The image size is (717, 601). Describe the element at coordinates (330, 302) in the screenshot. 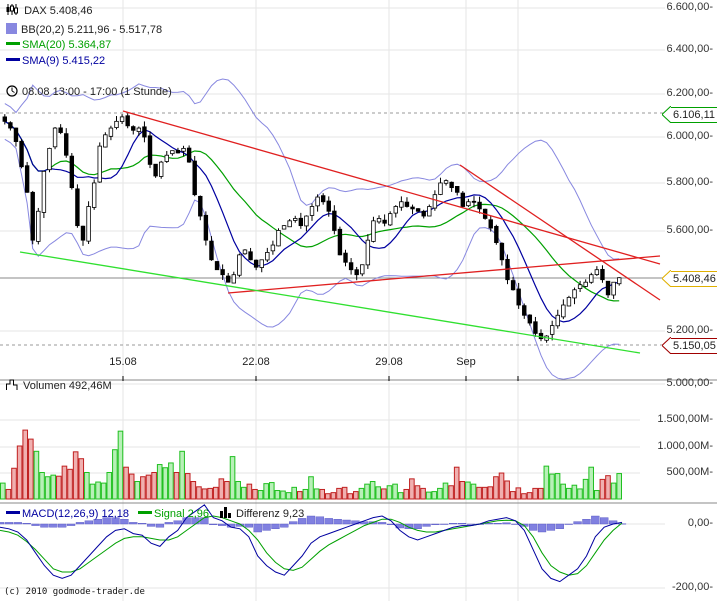

I see `trendline-green-lower` at that location.